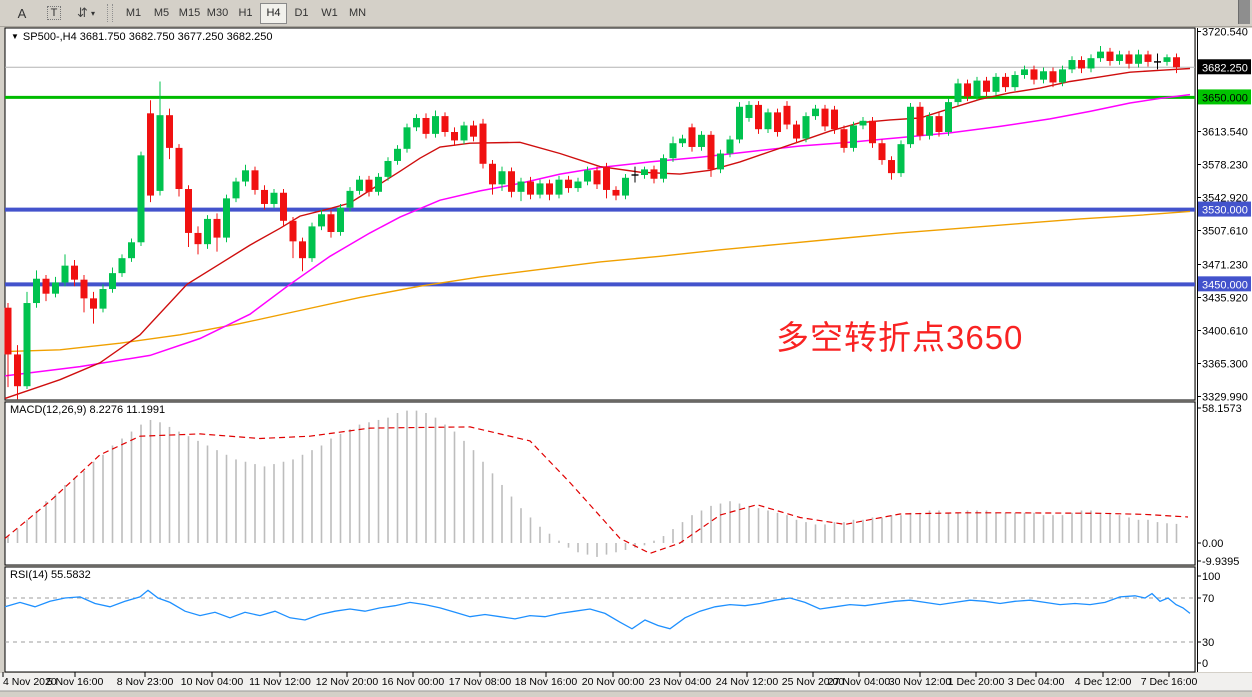  I want to click on axis-label: 3530.000, so click(1225, 211).